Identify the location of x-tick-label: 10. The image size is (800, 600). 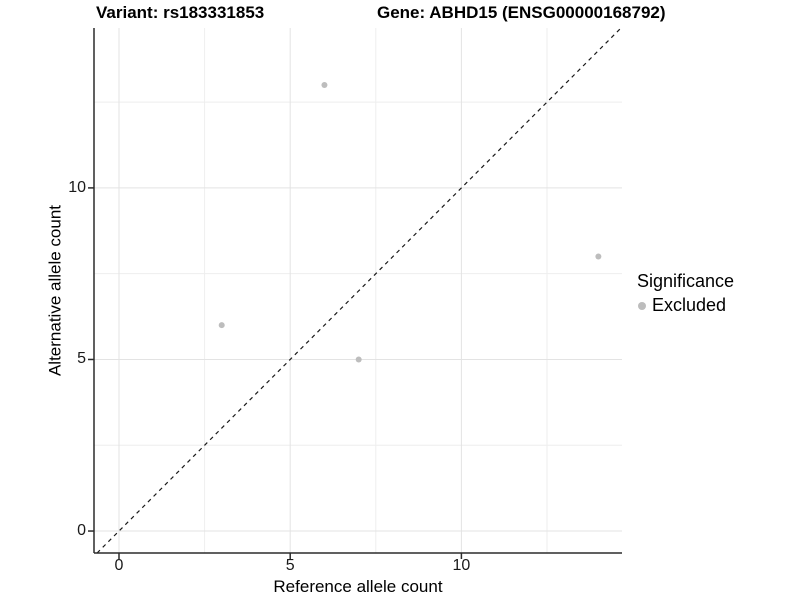
(461, 565).